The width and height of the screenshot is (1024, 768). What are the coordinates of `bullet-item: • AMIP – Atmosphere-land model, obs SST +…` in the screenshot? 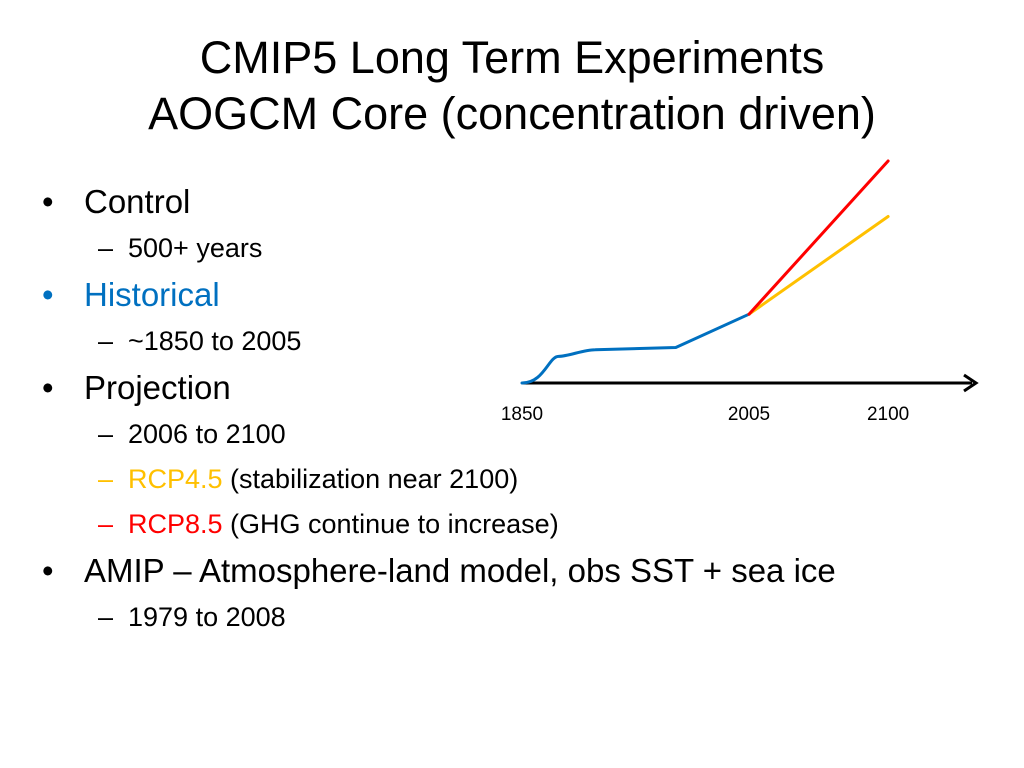 It's located at (522, 571).